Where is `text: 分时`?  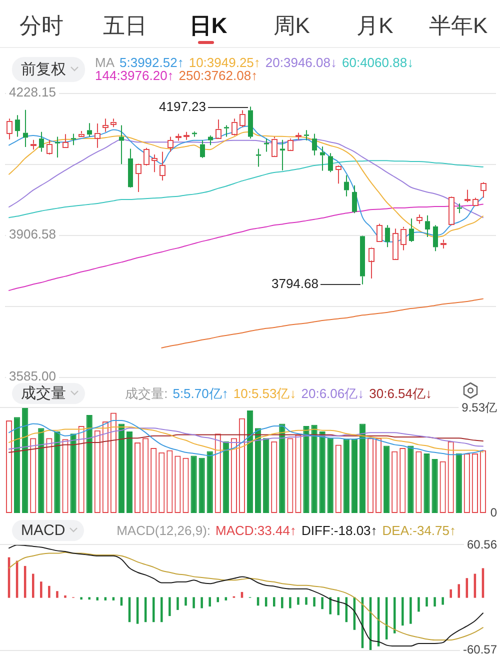 text: 分时 is located at coordinates (42, 25).